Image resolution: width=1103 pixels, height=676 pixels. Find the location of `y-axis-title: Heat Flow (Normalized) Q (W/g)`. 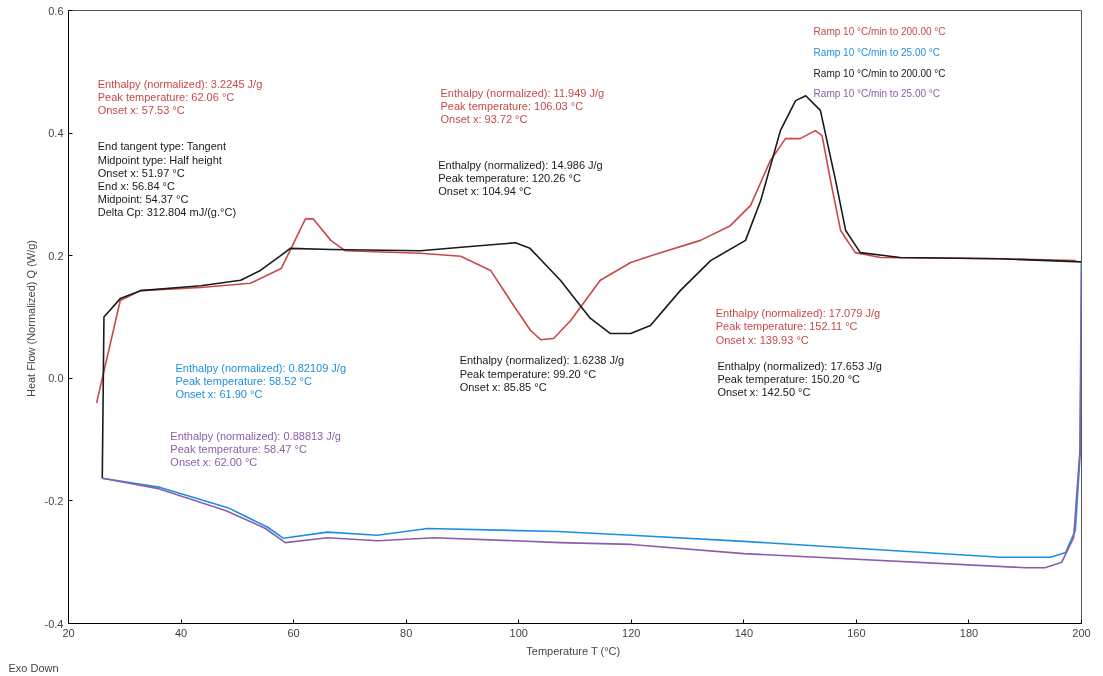

y-axis-title: Heat Flow (Normalized) Q (W/g) is located at coordinates (30, 318).